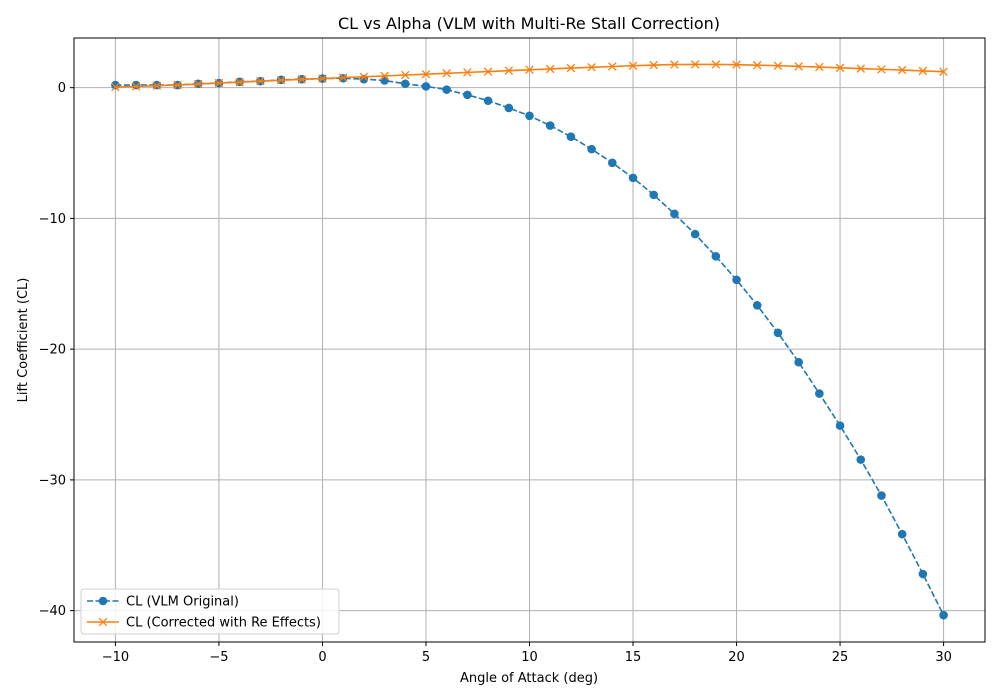 The height and width of the screenshot is (700, 1000). I want to click on legend-label: CL (Corrected with Re Effects), so click(223, 623).